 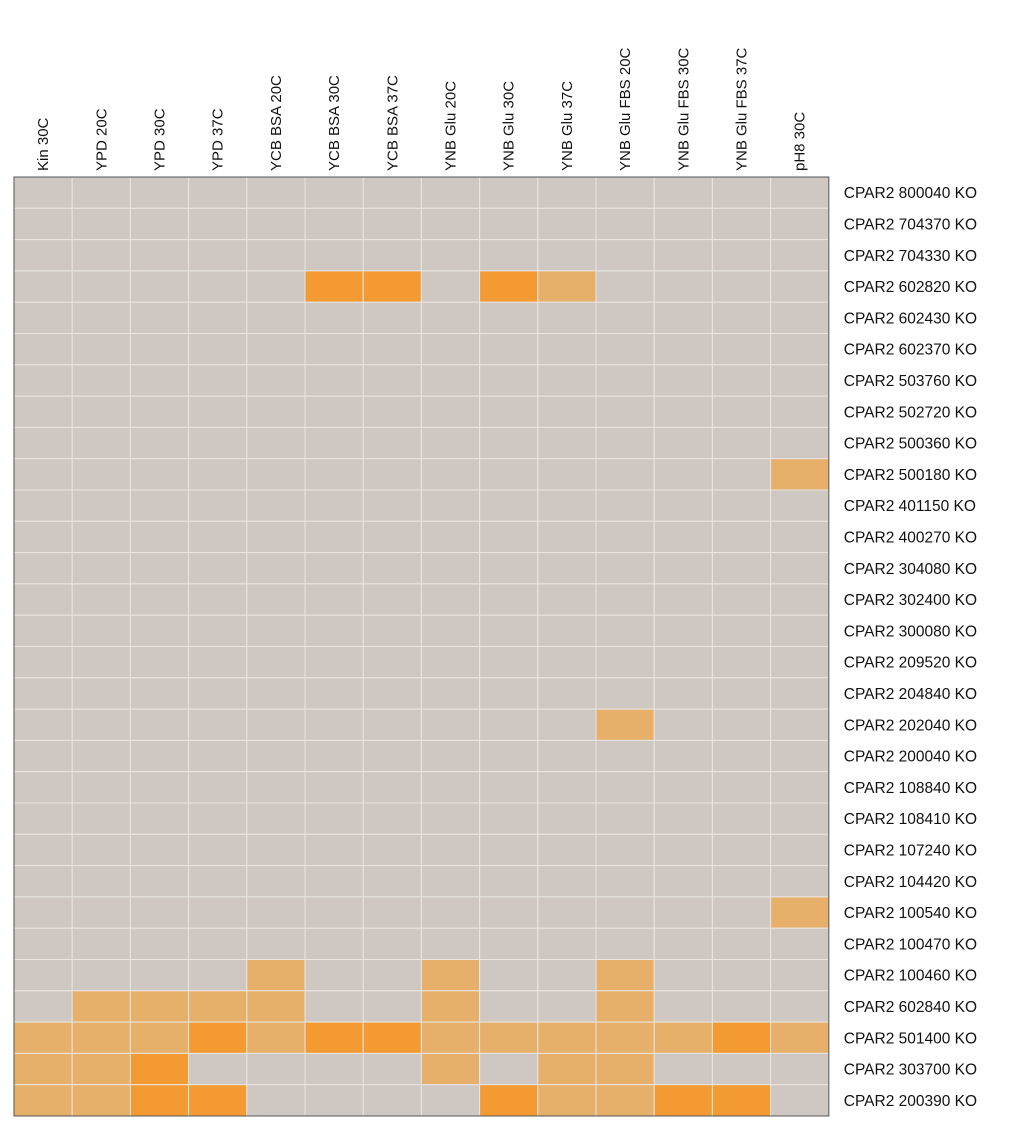 I want to click on row-label: CPAR2 204840 KO, so click(x=910, y=694).